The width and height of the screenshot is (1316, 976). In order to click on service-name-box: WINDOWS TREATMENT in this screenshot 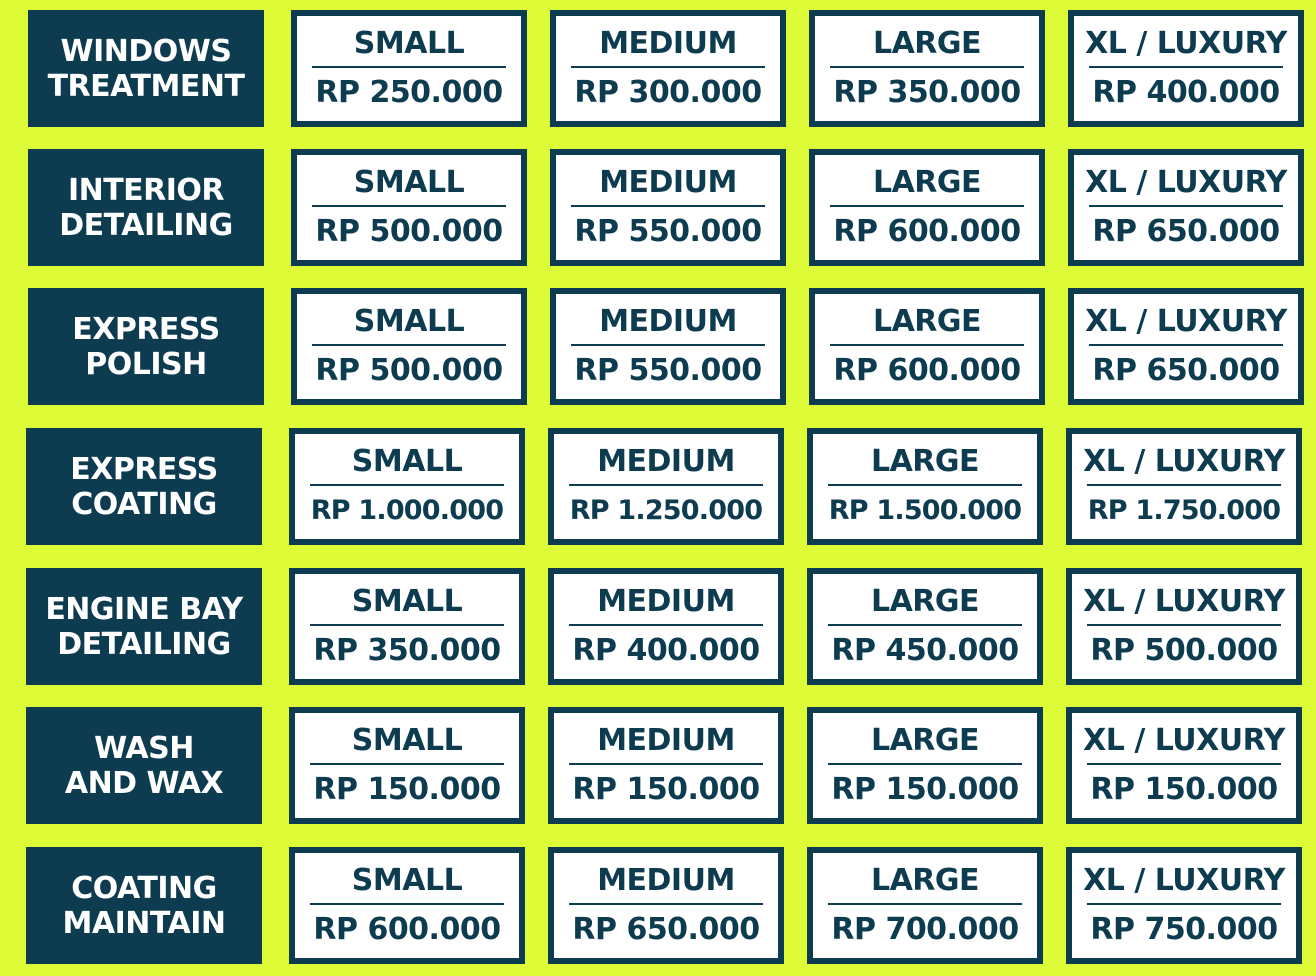, I will do `click(146, 68)`.